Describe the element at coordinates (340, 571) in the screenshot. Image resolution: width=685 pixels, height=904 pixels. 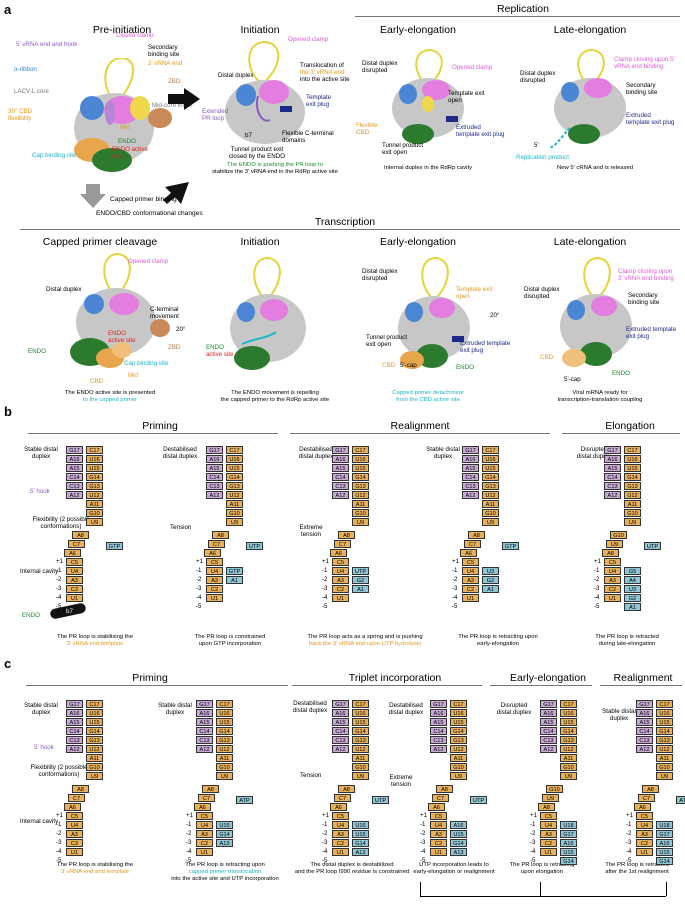
I see `b3-cavity-1: U4` at that location.